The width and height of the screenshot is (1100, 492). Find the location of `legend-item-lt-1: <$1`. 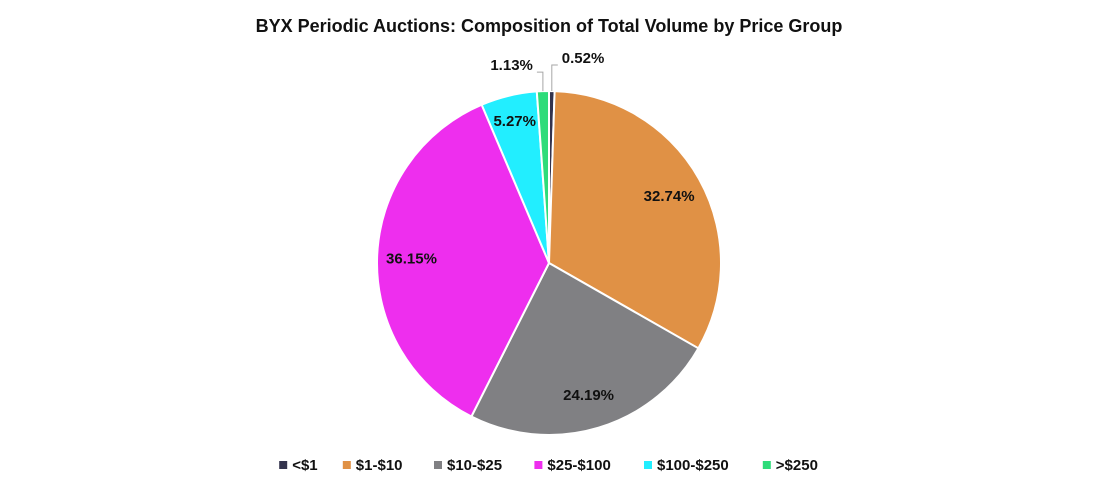

legend-item-lt-1: <$1 is located at coordinates (298, 465).